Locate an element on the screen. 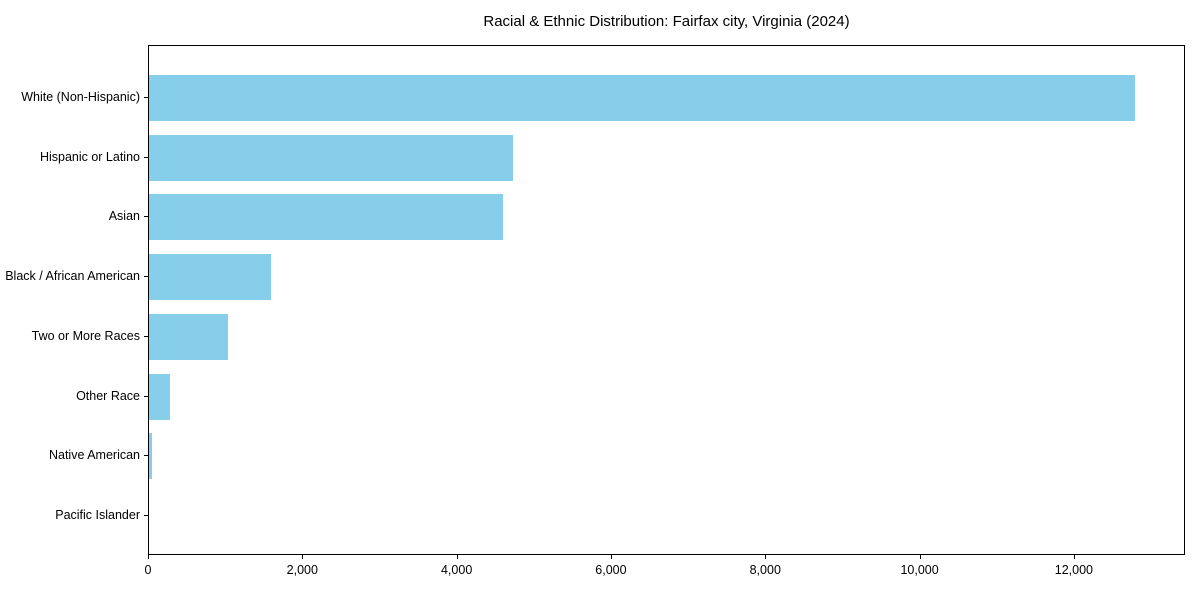 The image size is (1200, 600). y-tick-label-native-american: Native American is located at coordinates (94, 455).